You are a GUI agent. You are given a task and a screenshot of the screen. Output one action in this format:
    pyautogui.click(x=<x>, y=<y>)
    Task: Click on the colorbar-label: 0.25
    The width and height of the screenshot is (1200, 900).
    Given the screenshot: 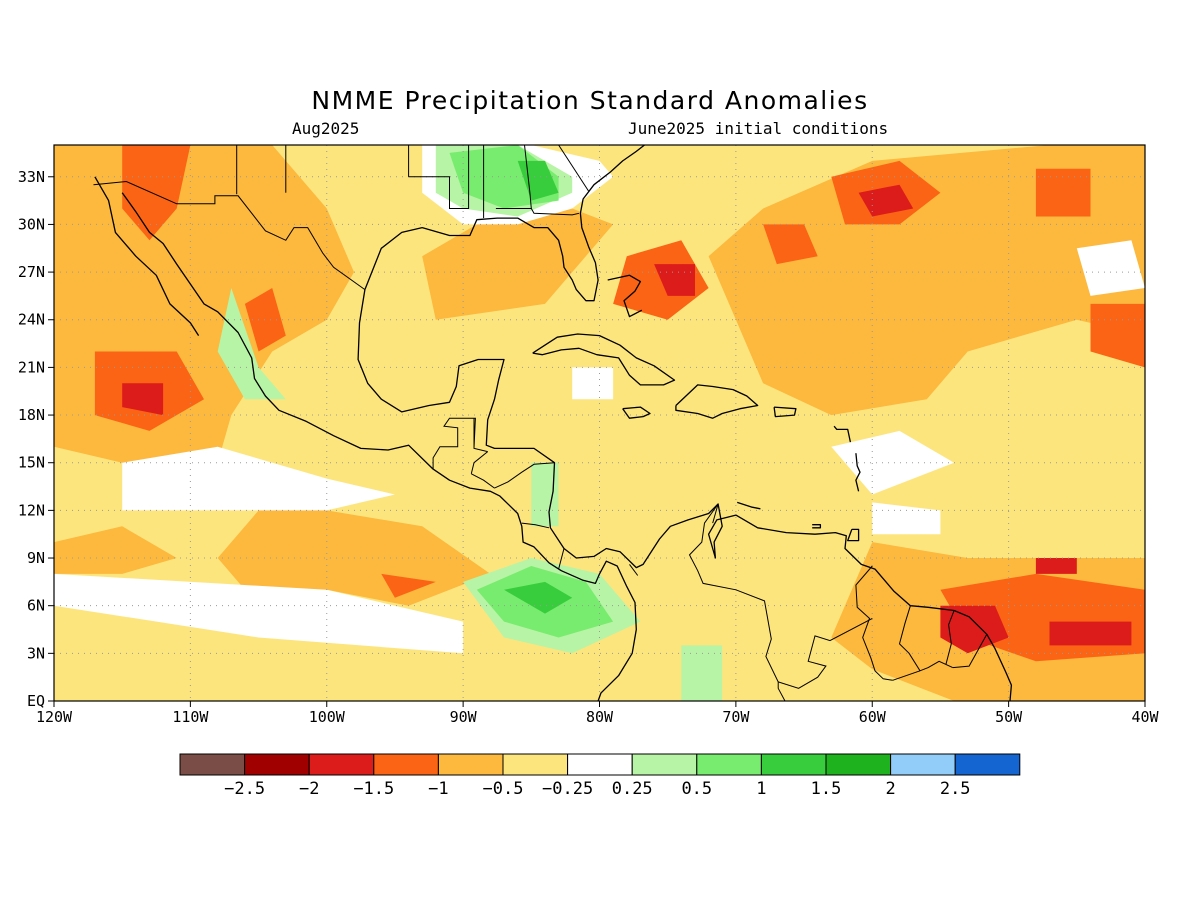 What is the action you would take?
    pyautogui.click(x=632, y=789)
    